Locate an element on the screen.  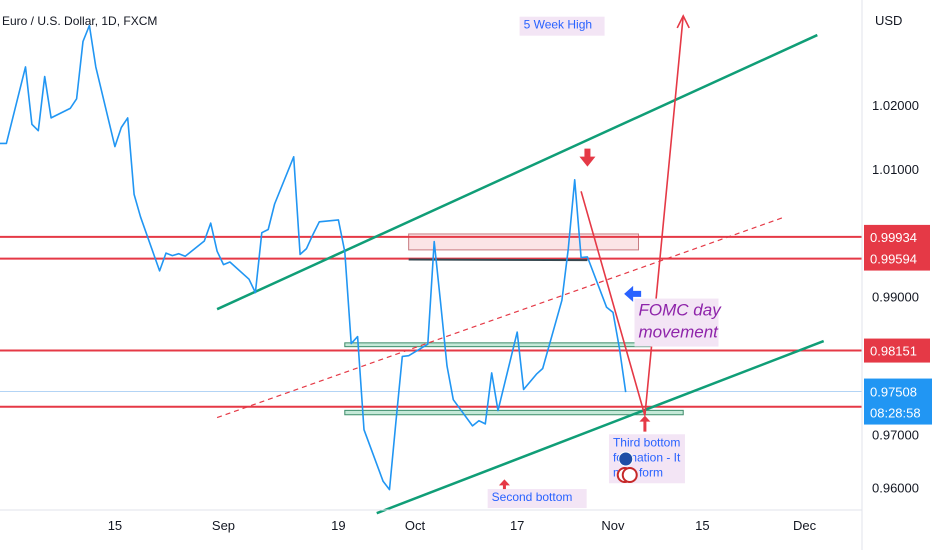
y-tick-label-0: 1.02000 is located at coordinates (895, 105).